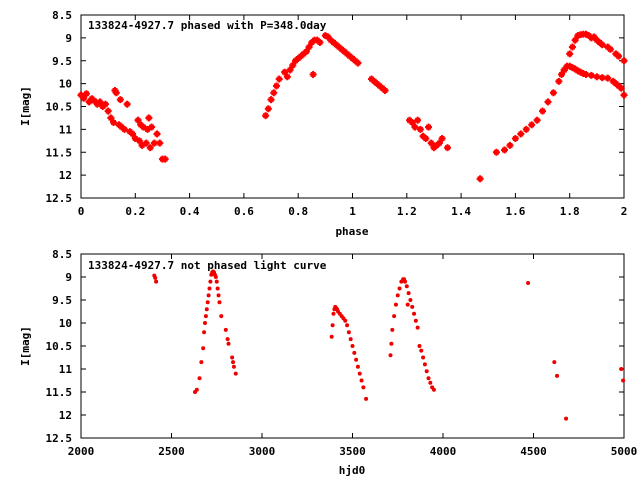 This screenshot has height=480, width=640. What do you see at coordinates (62, 61) in the screenshot?
I see `y-tick-label: 9.5` at bounding box center [62, 61].